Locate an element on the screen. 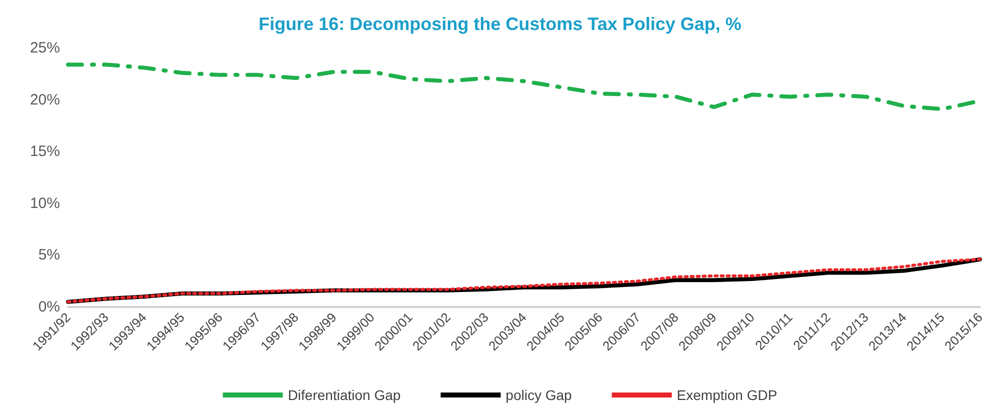 The image size is (1000, 415). legend-label: policy Gap is located at coordinates (539, 395).